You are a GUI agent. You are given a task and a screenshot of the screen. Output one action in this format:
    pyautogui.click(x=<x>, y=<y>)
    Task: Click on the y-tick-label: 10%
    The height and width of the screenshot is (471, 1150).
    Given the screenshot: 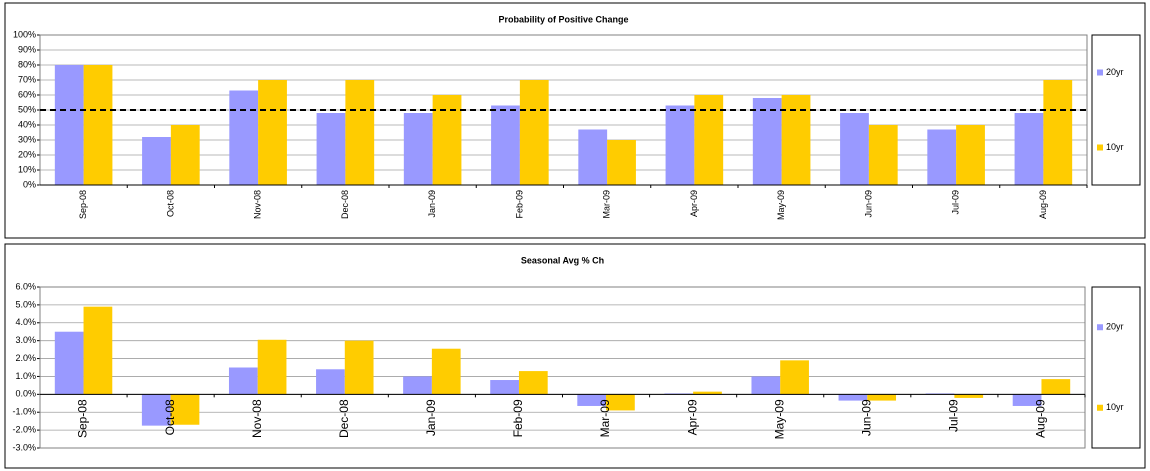 What is the action you would take?
    pyautogui.click(x=27, y=169)
    